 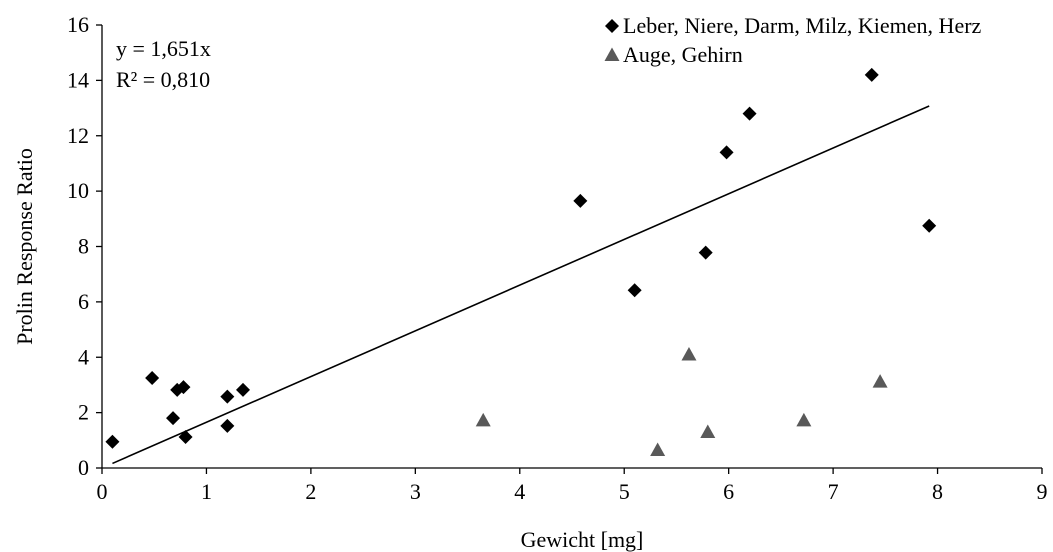 What do you see at coordinates (163, 48) in the screenshot?
I see `trendline-equation: y = 1,651x` at bounding box center [163, 48].